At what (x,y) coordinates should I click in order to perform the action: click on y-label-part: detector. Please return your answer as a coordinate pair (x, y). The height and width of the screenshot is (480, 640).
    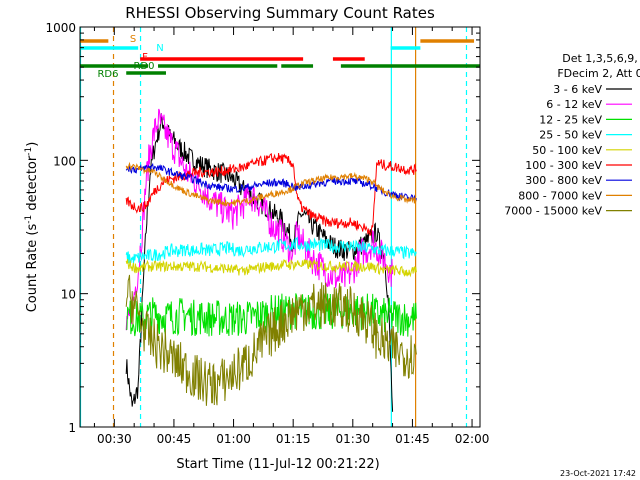
    Looking at the image, I should click on (32, 185).